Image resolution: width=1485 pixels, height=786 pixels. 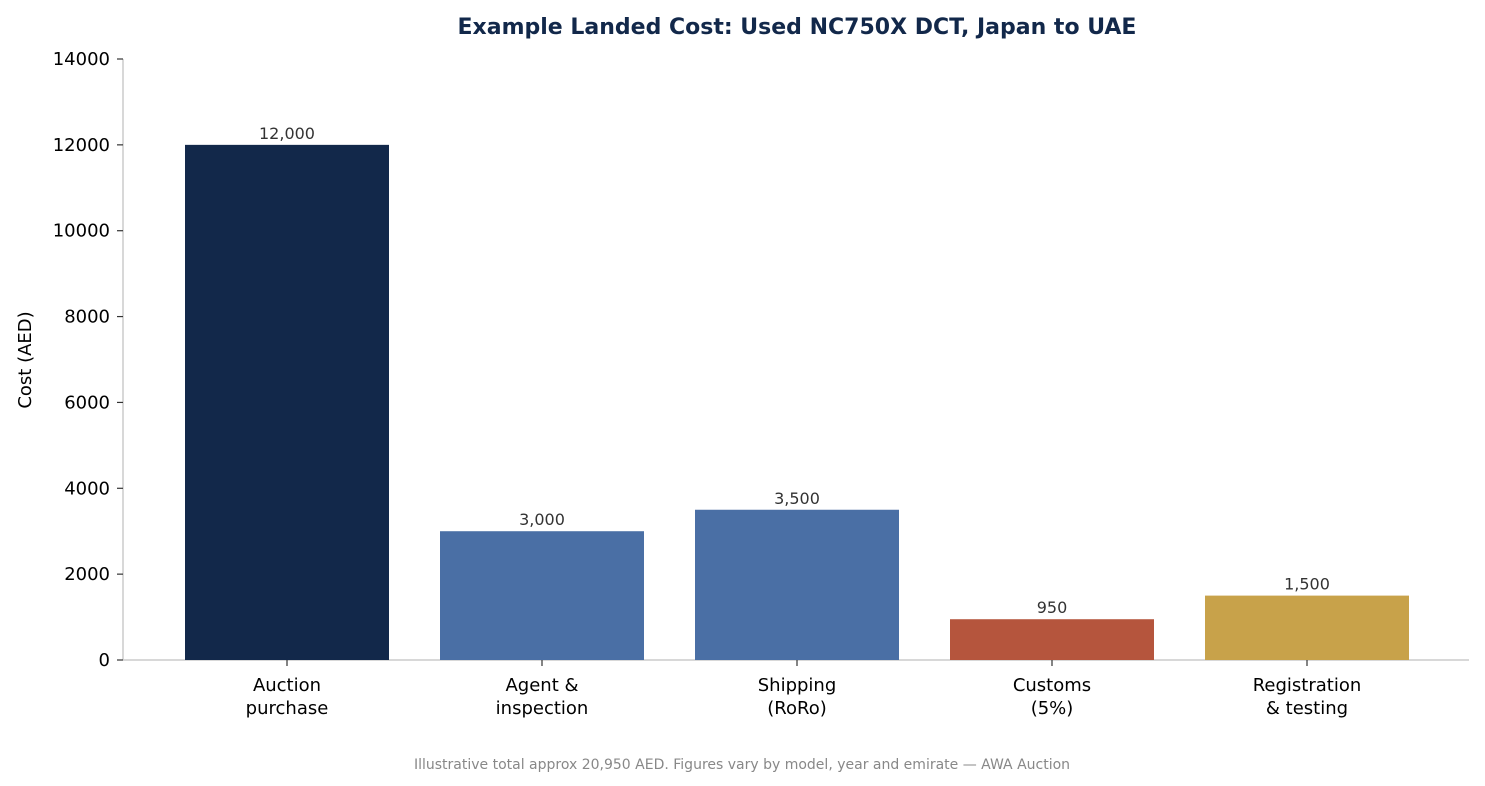 What do you see at coordinates (81, 59) in the screenshot?
I see `y-tick-label: 14000` at bounding box center [81, 59].